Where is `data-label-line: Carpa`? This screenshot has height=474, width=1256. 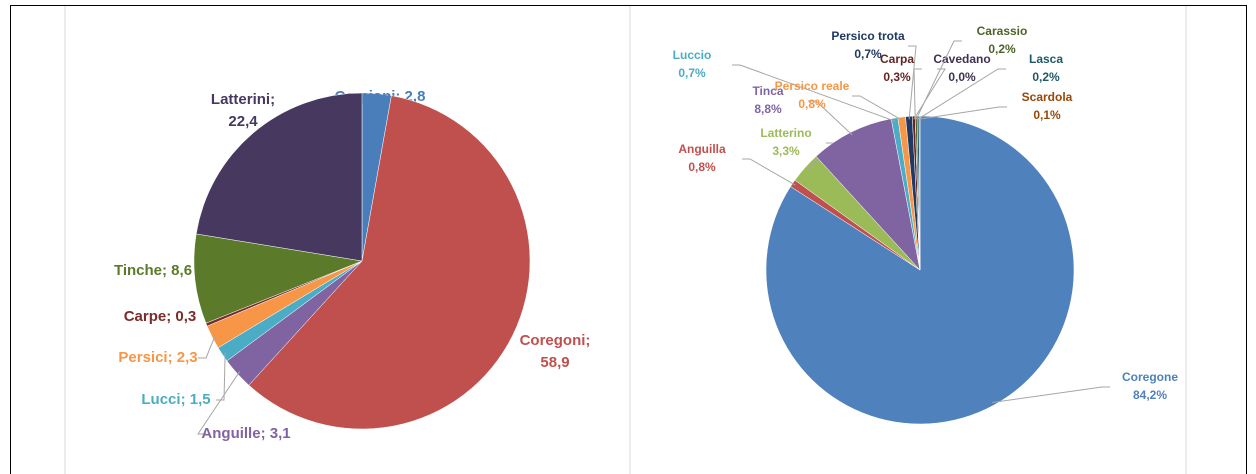
data-label-line: Carpa is located at coordinates (897, 59).